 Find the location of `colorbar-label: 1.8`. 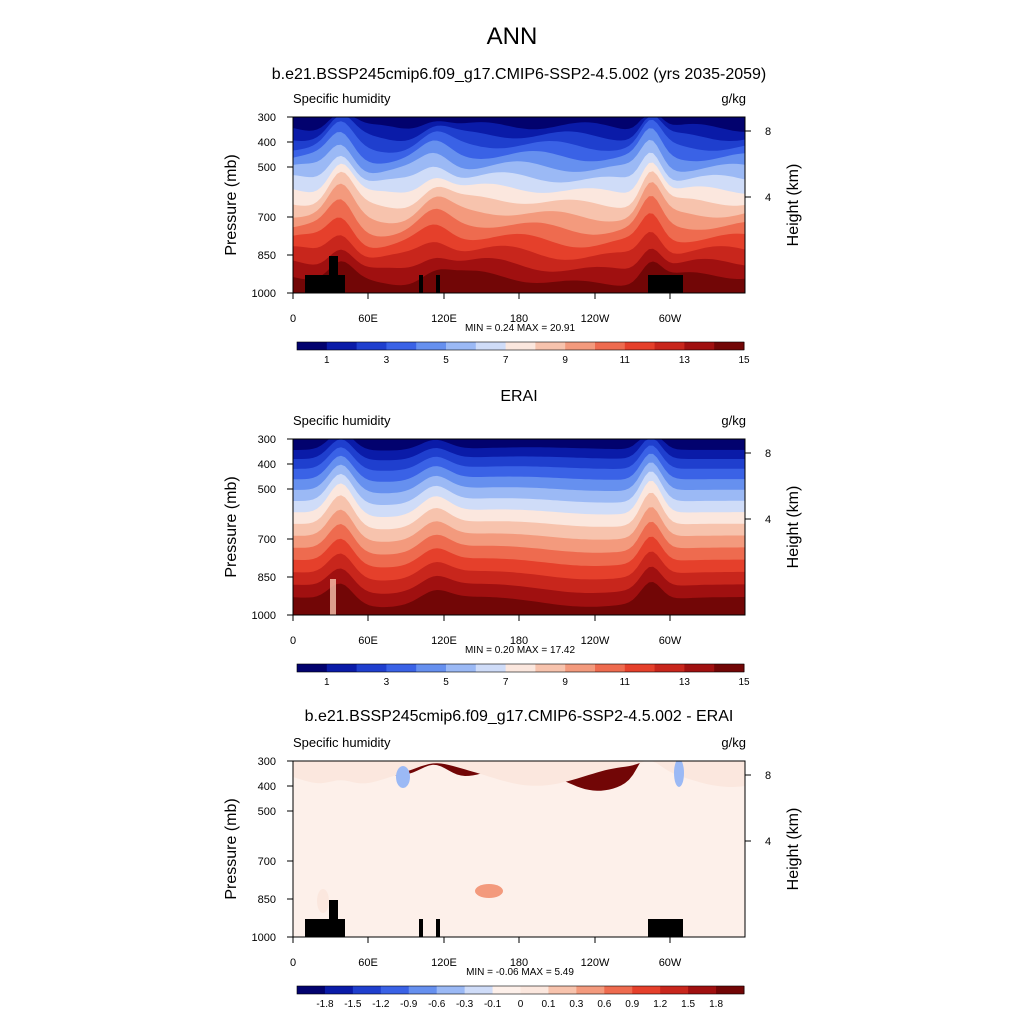

colorbar-label: 1.8 is located at coordinates (716, 1004).